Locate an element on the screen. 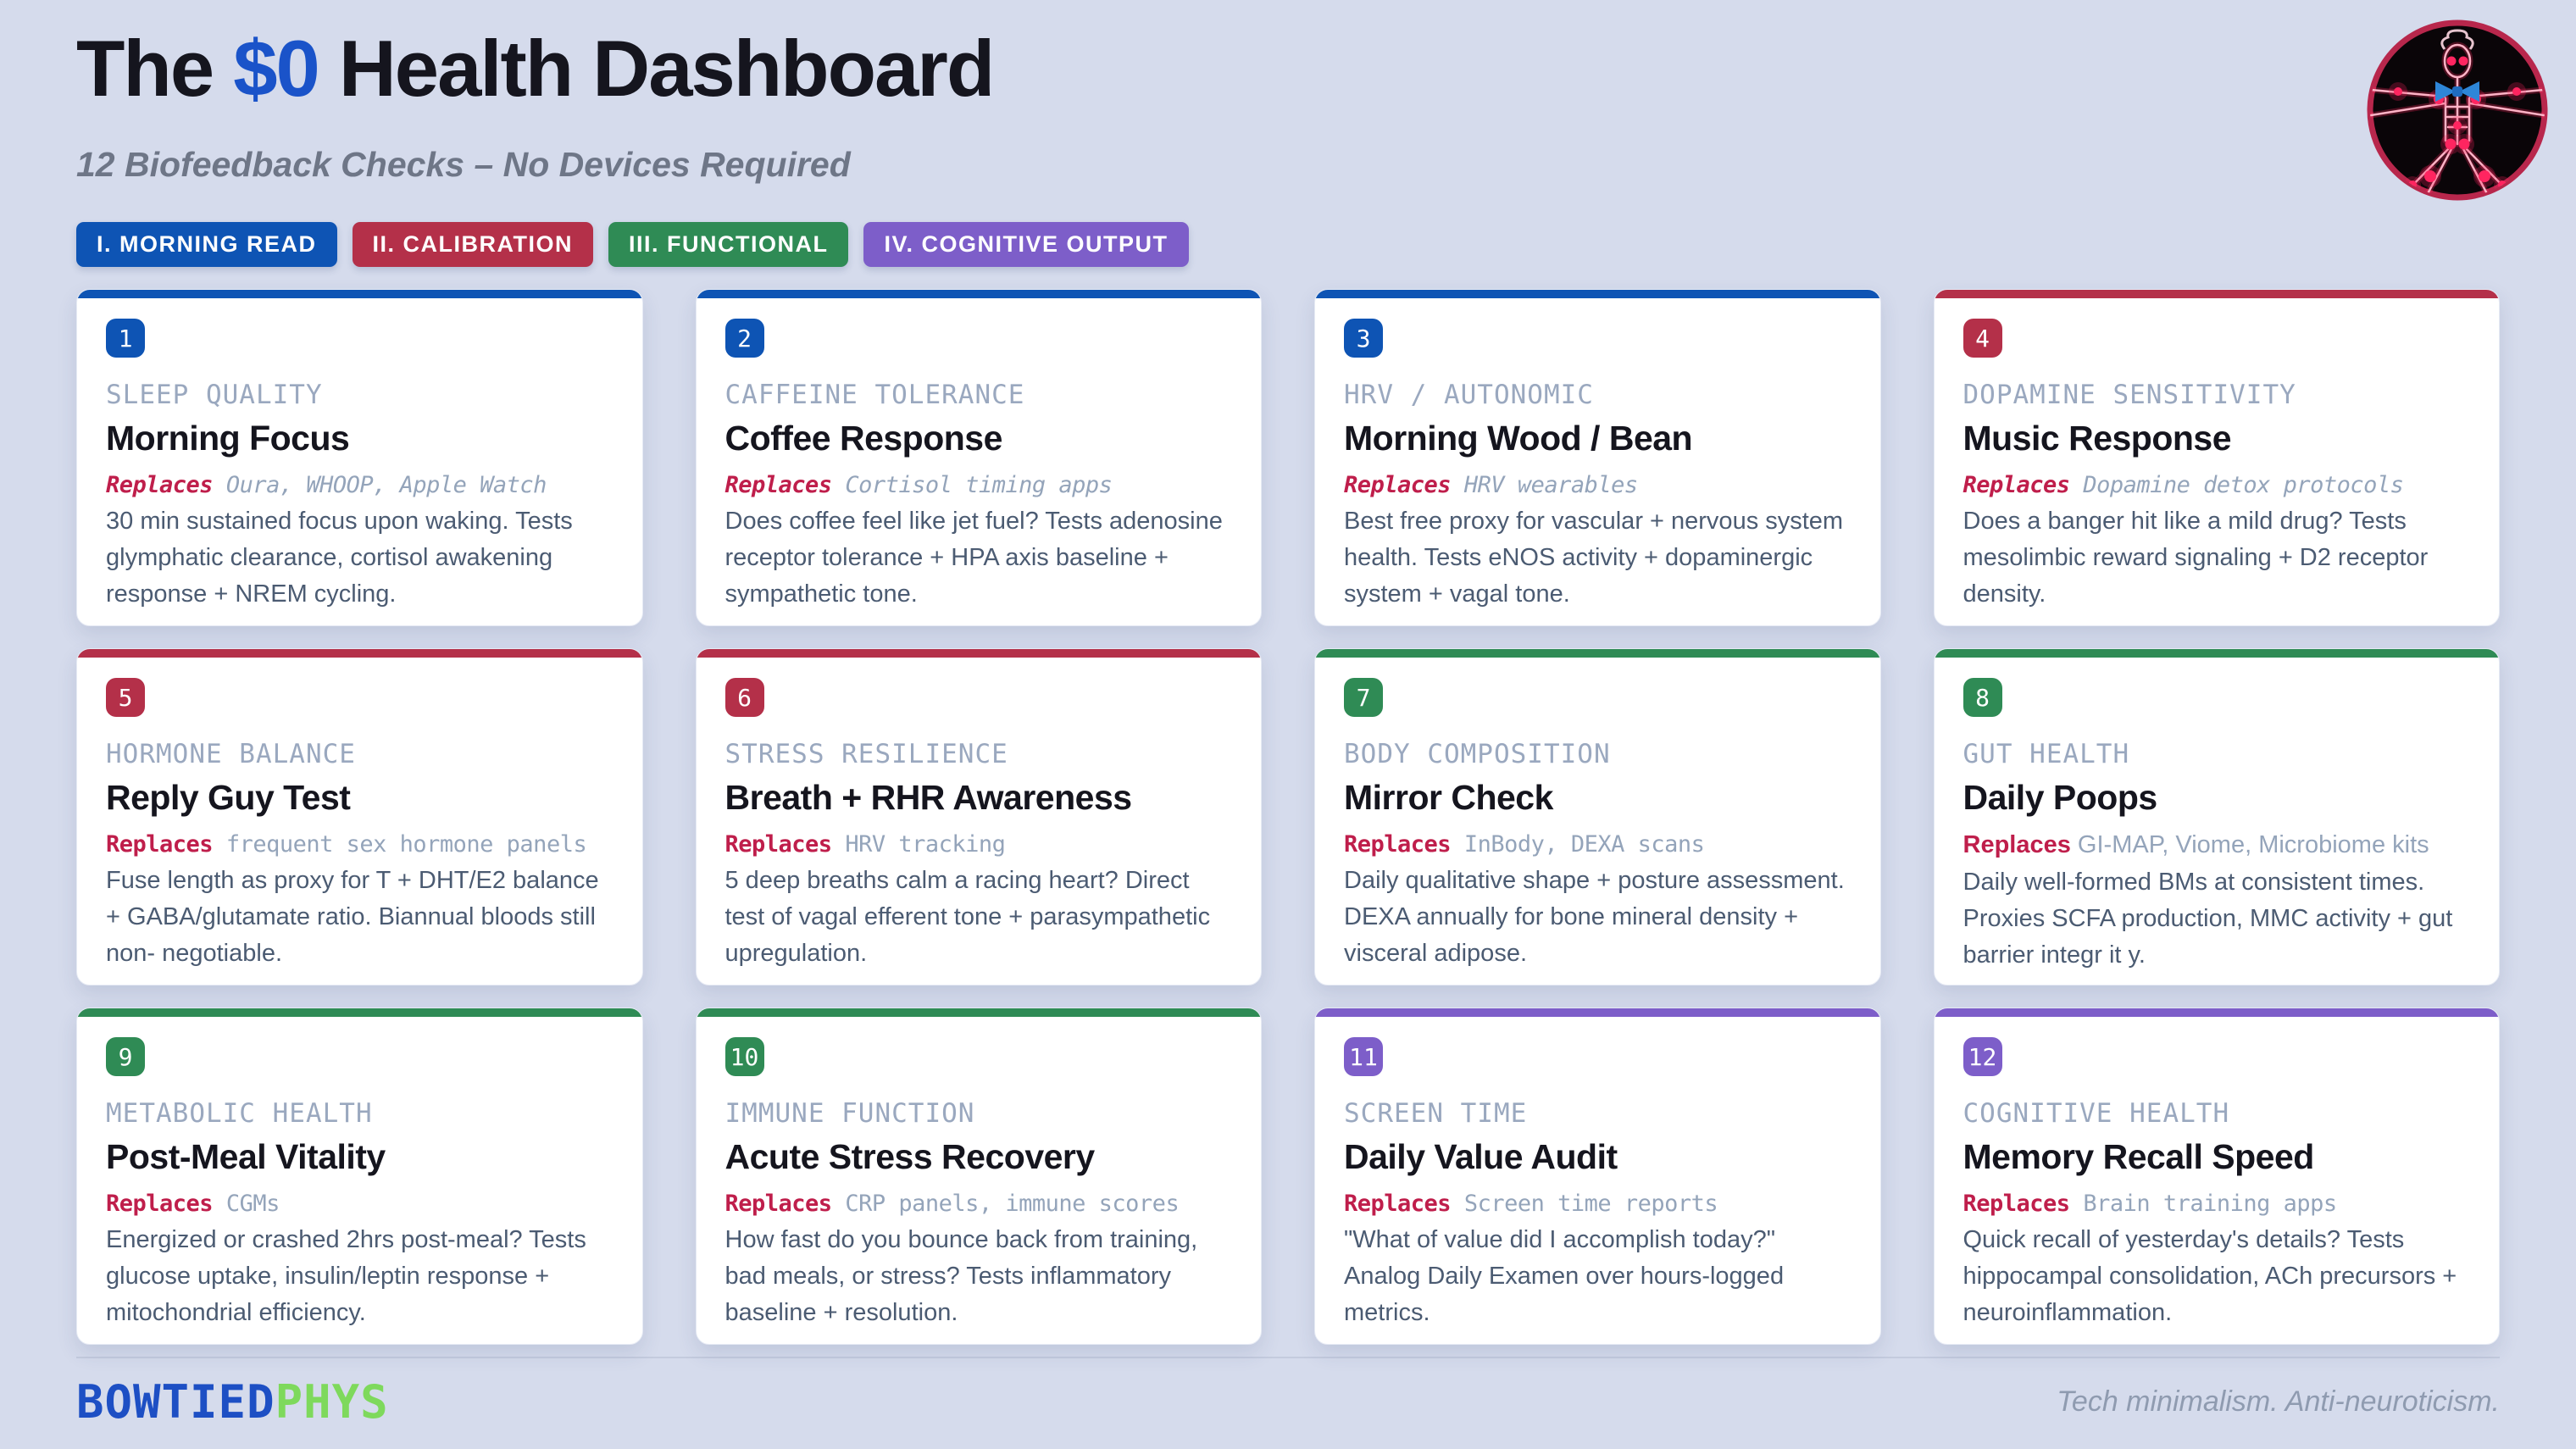  card-number-badge: 7 is located at coordinates (1363, 698).